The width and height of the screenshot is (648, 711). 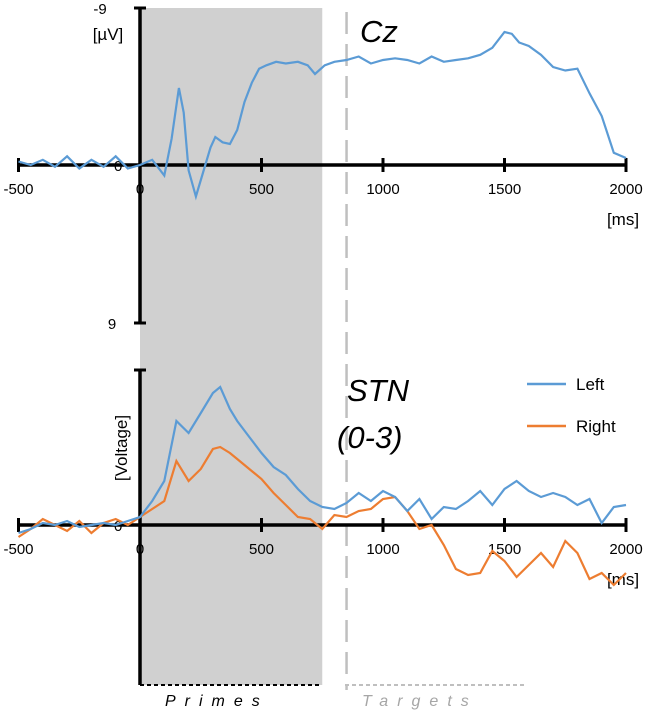 What do you see at coordinates (420, 701) in the screenshot?
I see `targets-label: Targets` at bounding box center [420, 701].